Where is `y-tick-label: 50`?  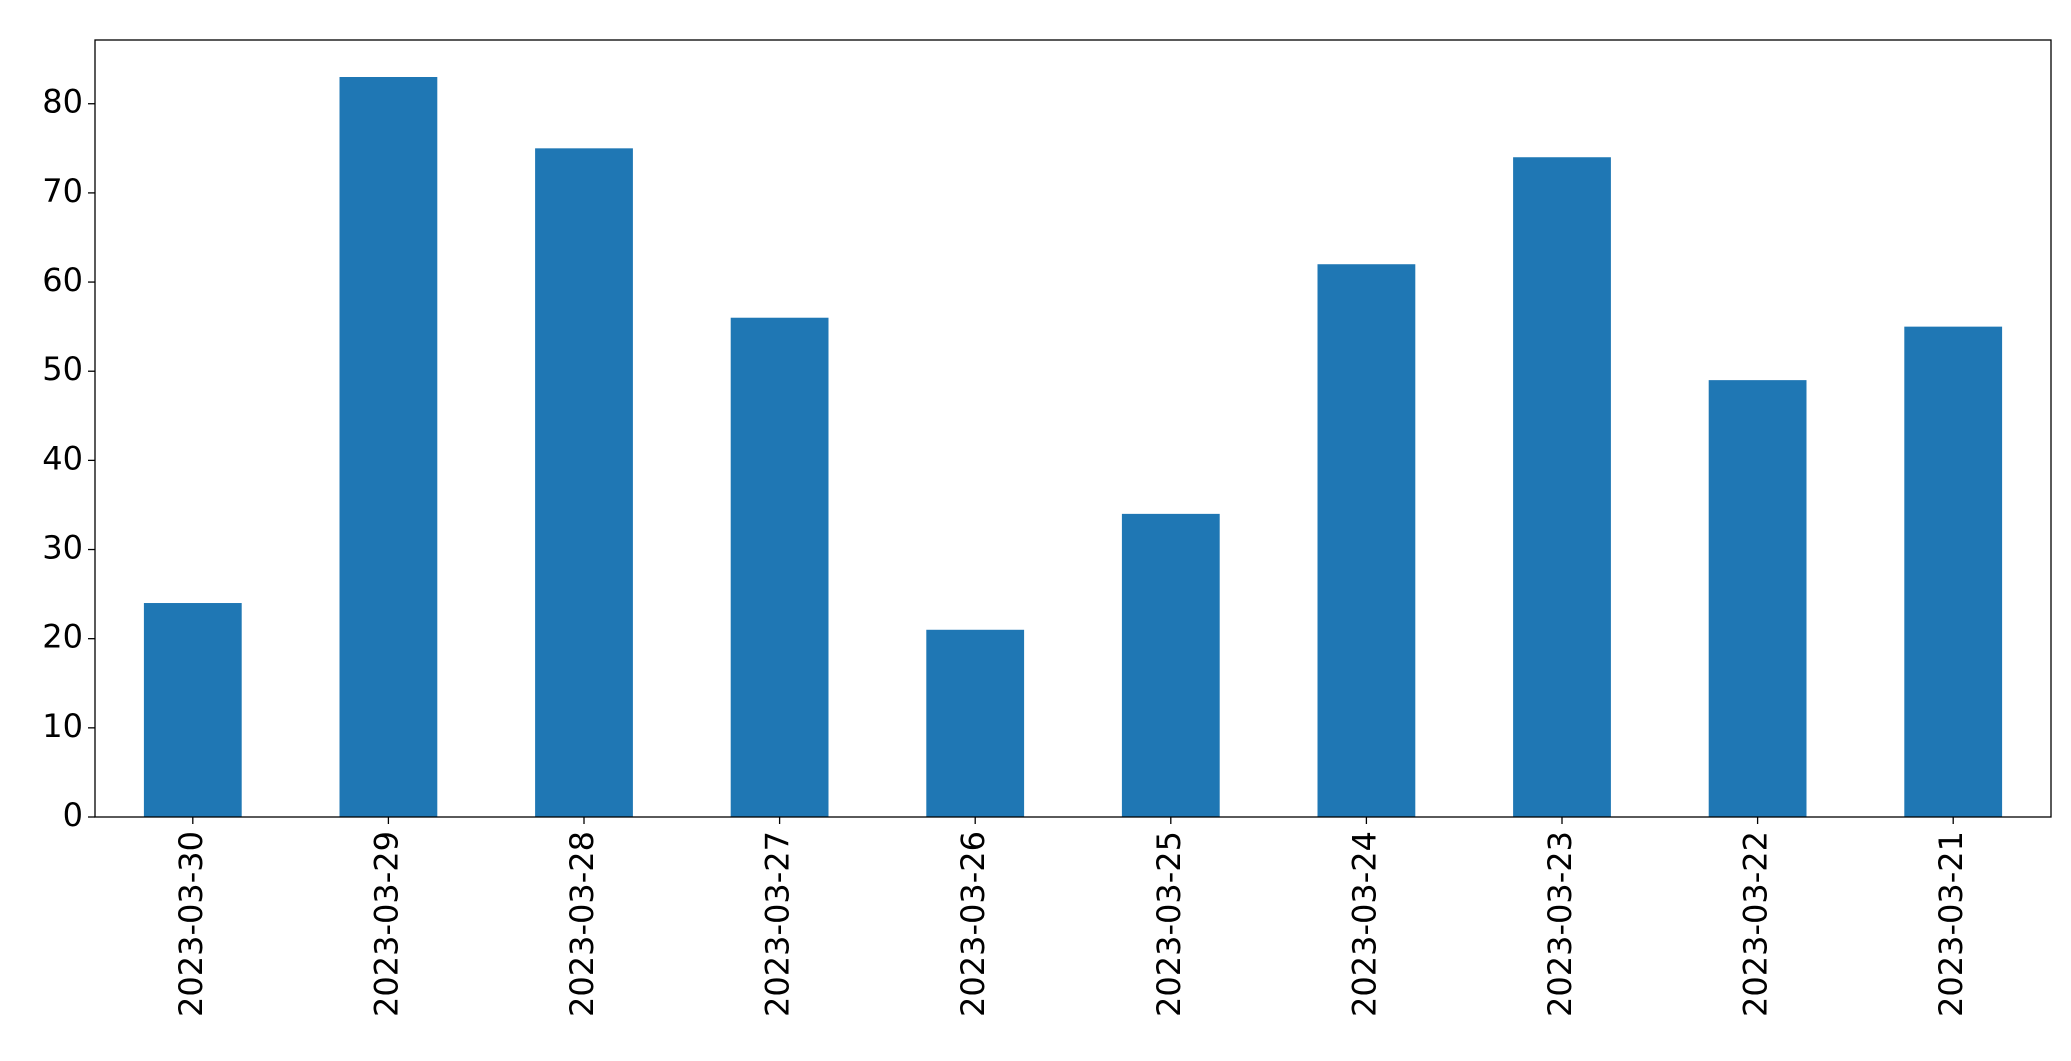 y-tick-label: 50 is located at coordinates (62, 369).